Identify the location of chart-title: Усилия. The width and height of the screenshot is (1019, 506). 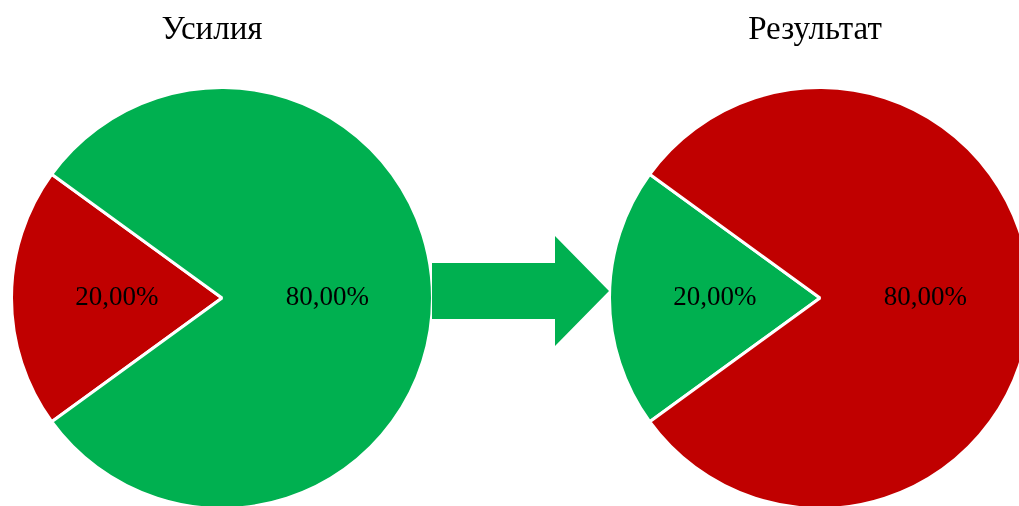
(212, 28).